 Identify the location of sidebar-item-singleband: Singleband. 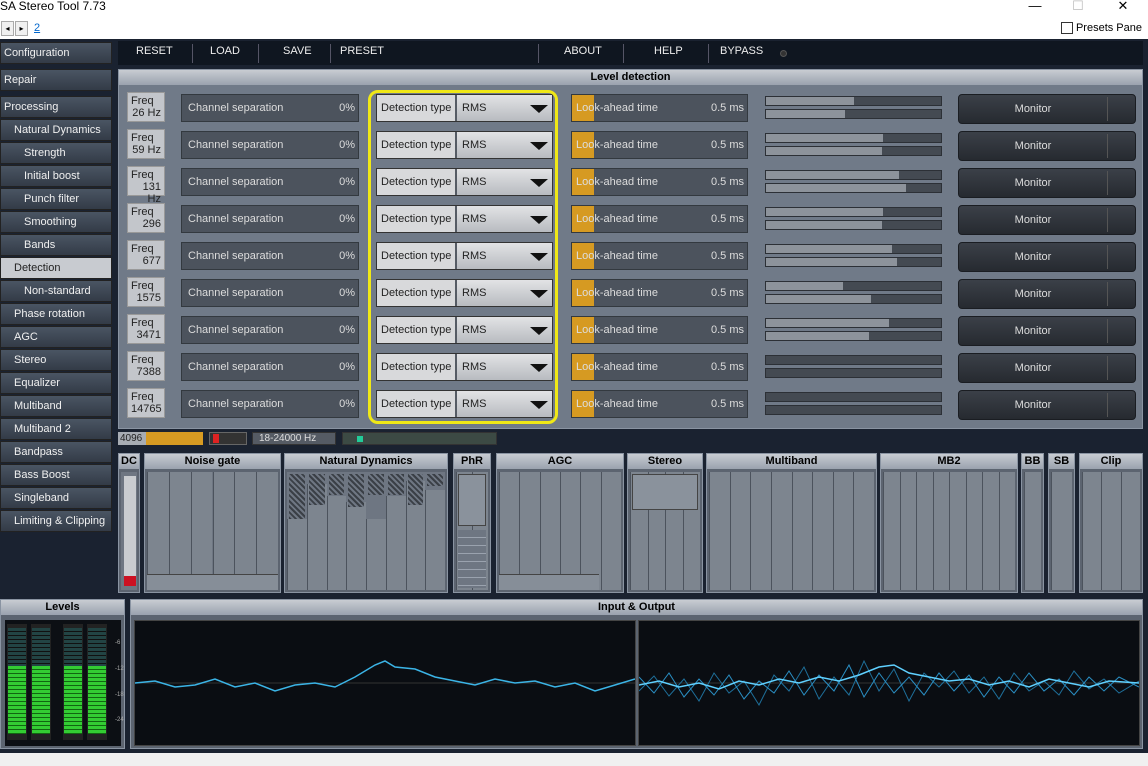
(56, 498).